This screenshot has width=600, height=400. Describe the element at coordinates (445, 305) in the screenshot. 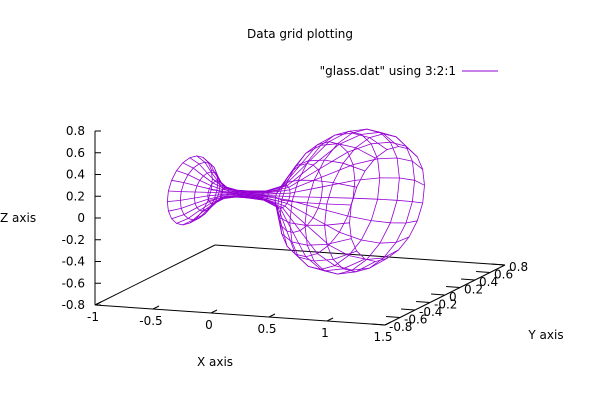

I see `y-tick-label: -0.2` at that location.